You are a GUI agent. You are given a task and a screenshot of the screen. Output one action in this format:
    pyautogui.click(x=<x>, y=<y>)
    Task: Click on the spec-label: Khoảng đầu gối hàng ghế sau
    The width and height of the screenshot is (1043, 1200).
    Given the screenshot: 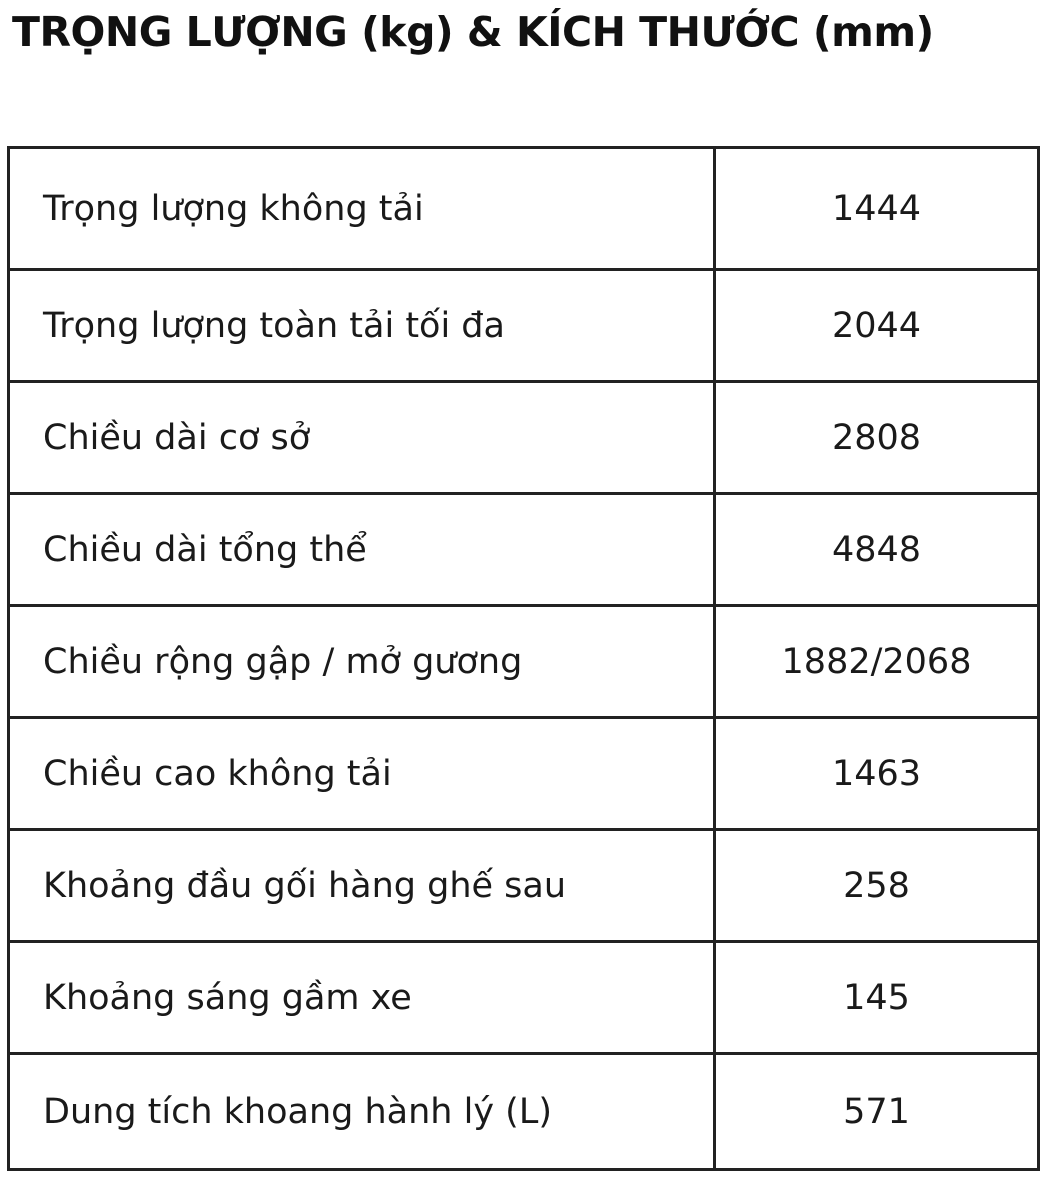 What is the action you would take?
    pyautogui.click(x=361, y=885)
    